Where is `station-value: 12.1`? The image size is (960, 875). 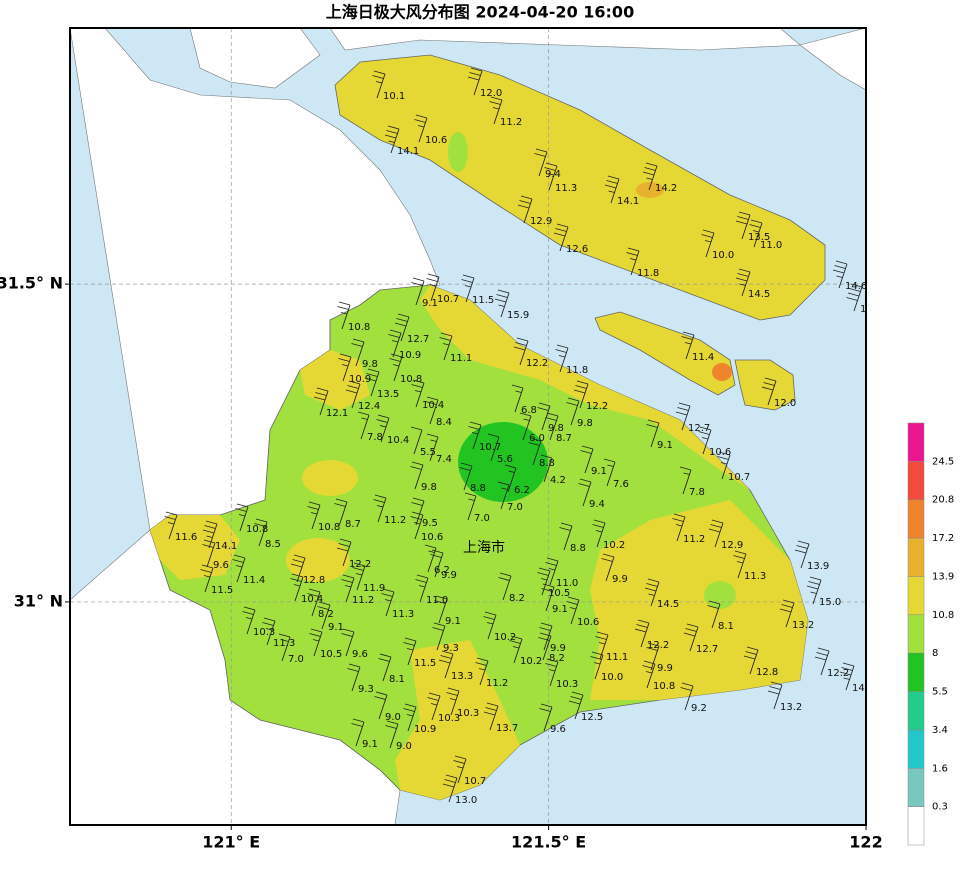
station-value: 12.1 is located at coordinates (337, 413).